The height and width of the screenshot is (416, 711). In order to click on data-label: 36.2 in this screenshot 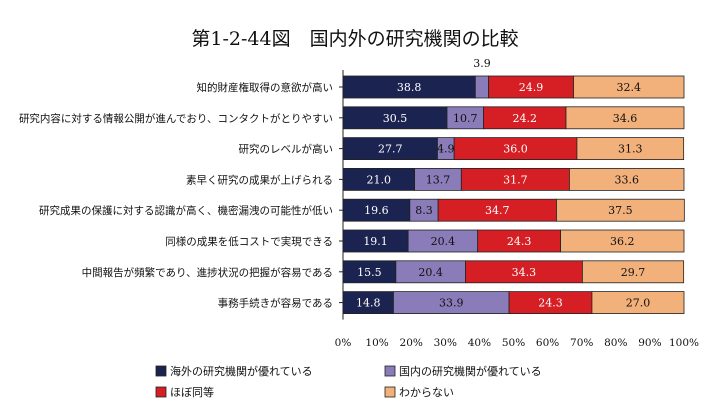, I will do `click(622, 241)`.